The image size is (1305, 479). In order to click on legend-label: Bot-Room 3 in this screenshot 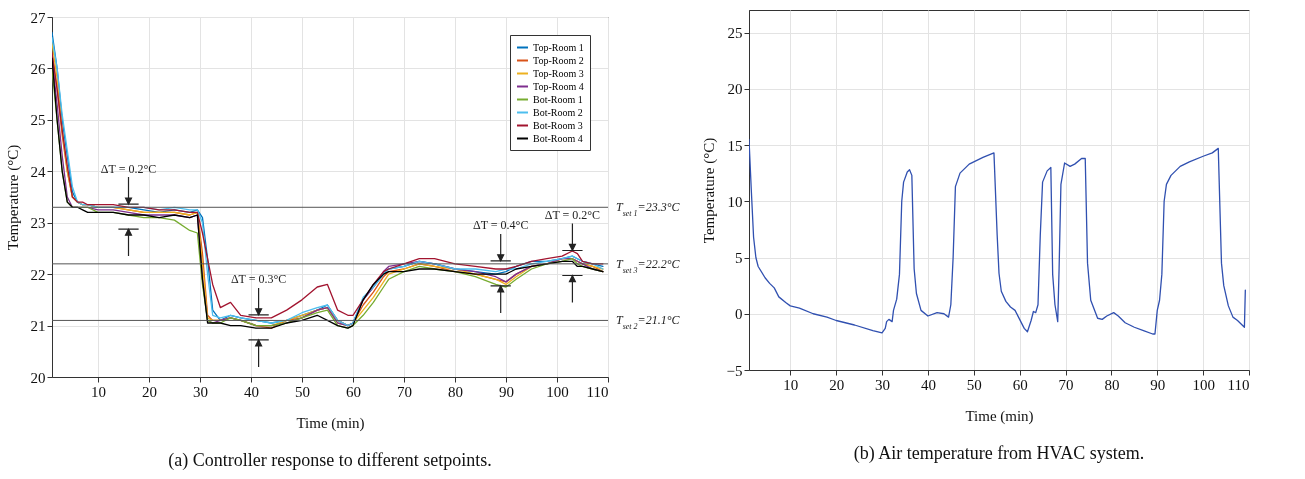, I will do `click(558, 125)`.